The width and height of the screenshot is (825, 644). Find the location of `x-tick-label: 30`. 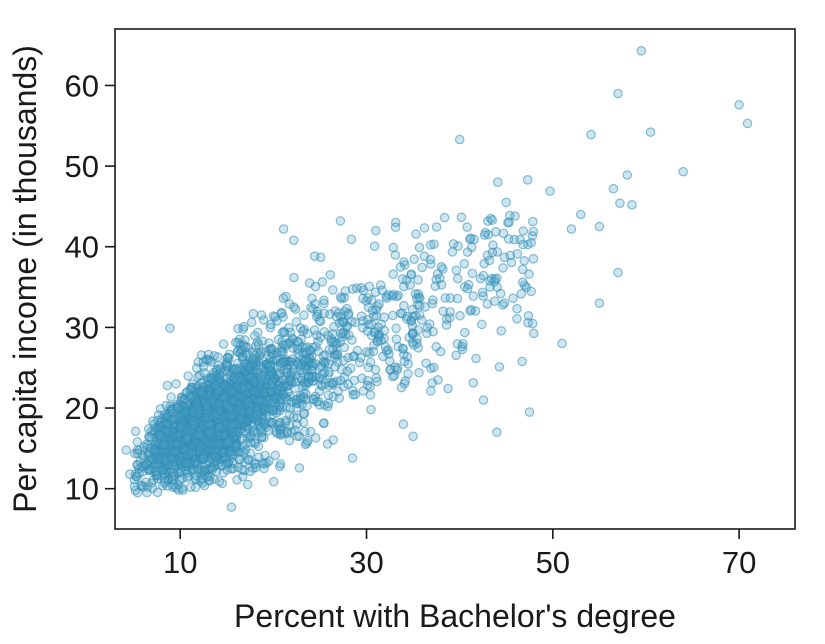

x-tick-label: 30 is located at coordinates (366, 562).